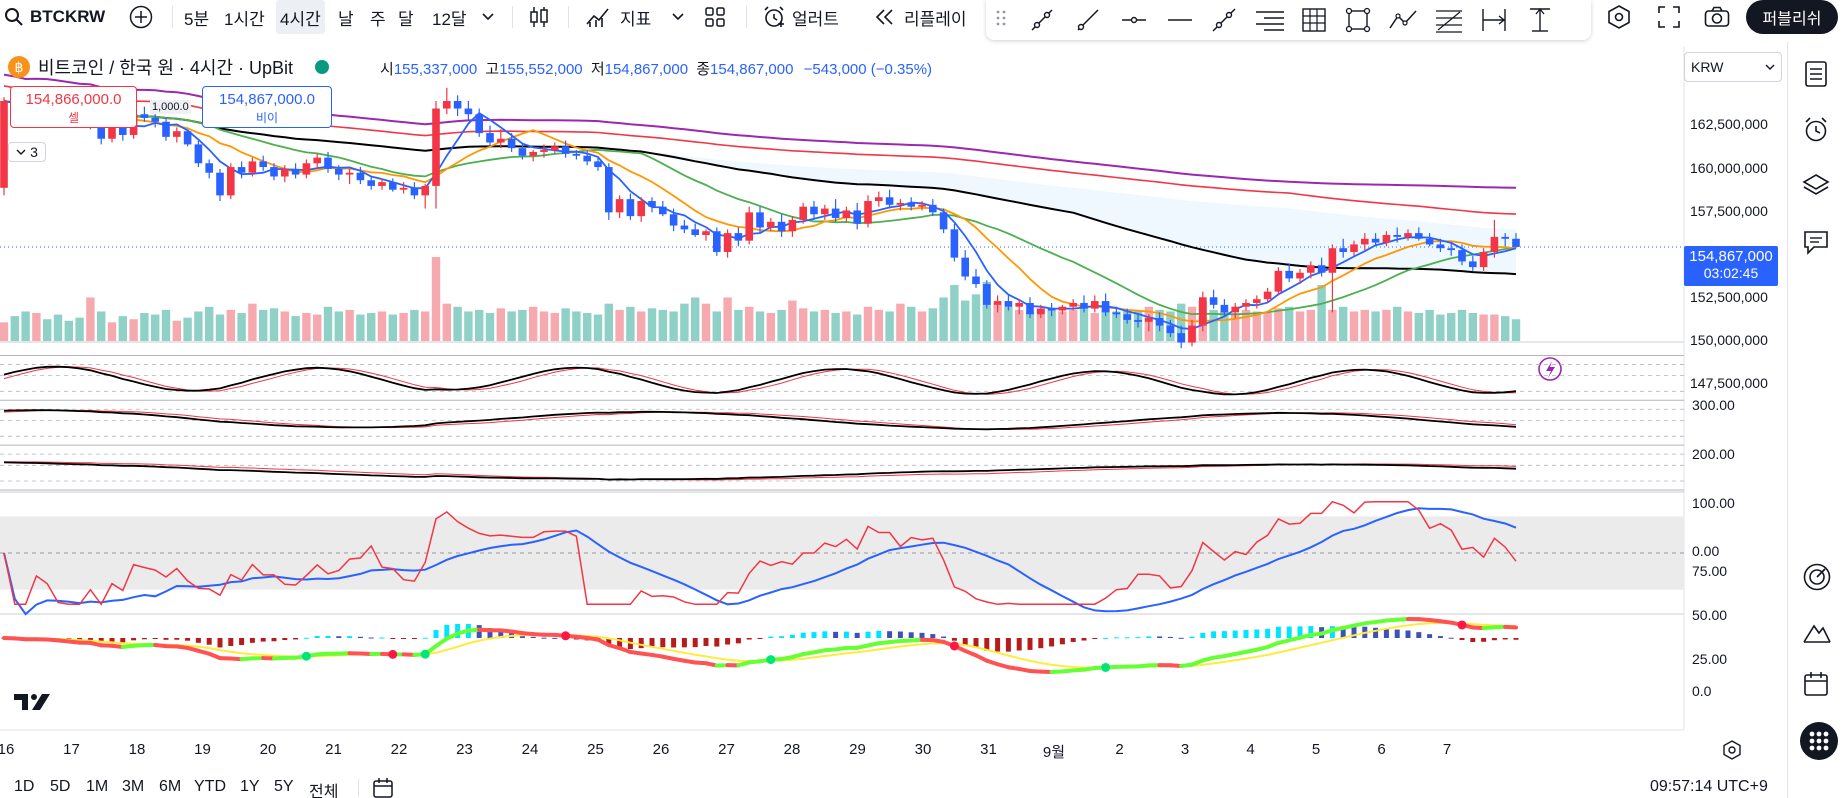  I want to click on sell-button: 154,866,000.0 셀, so click(73, 107).